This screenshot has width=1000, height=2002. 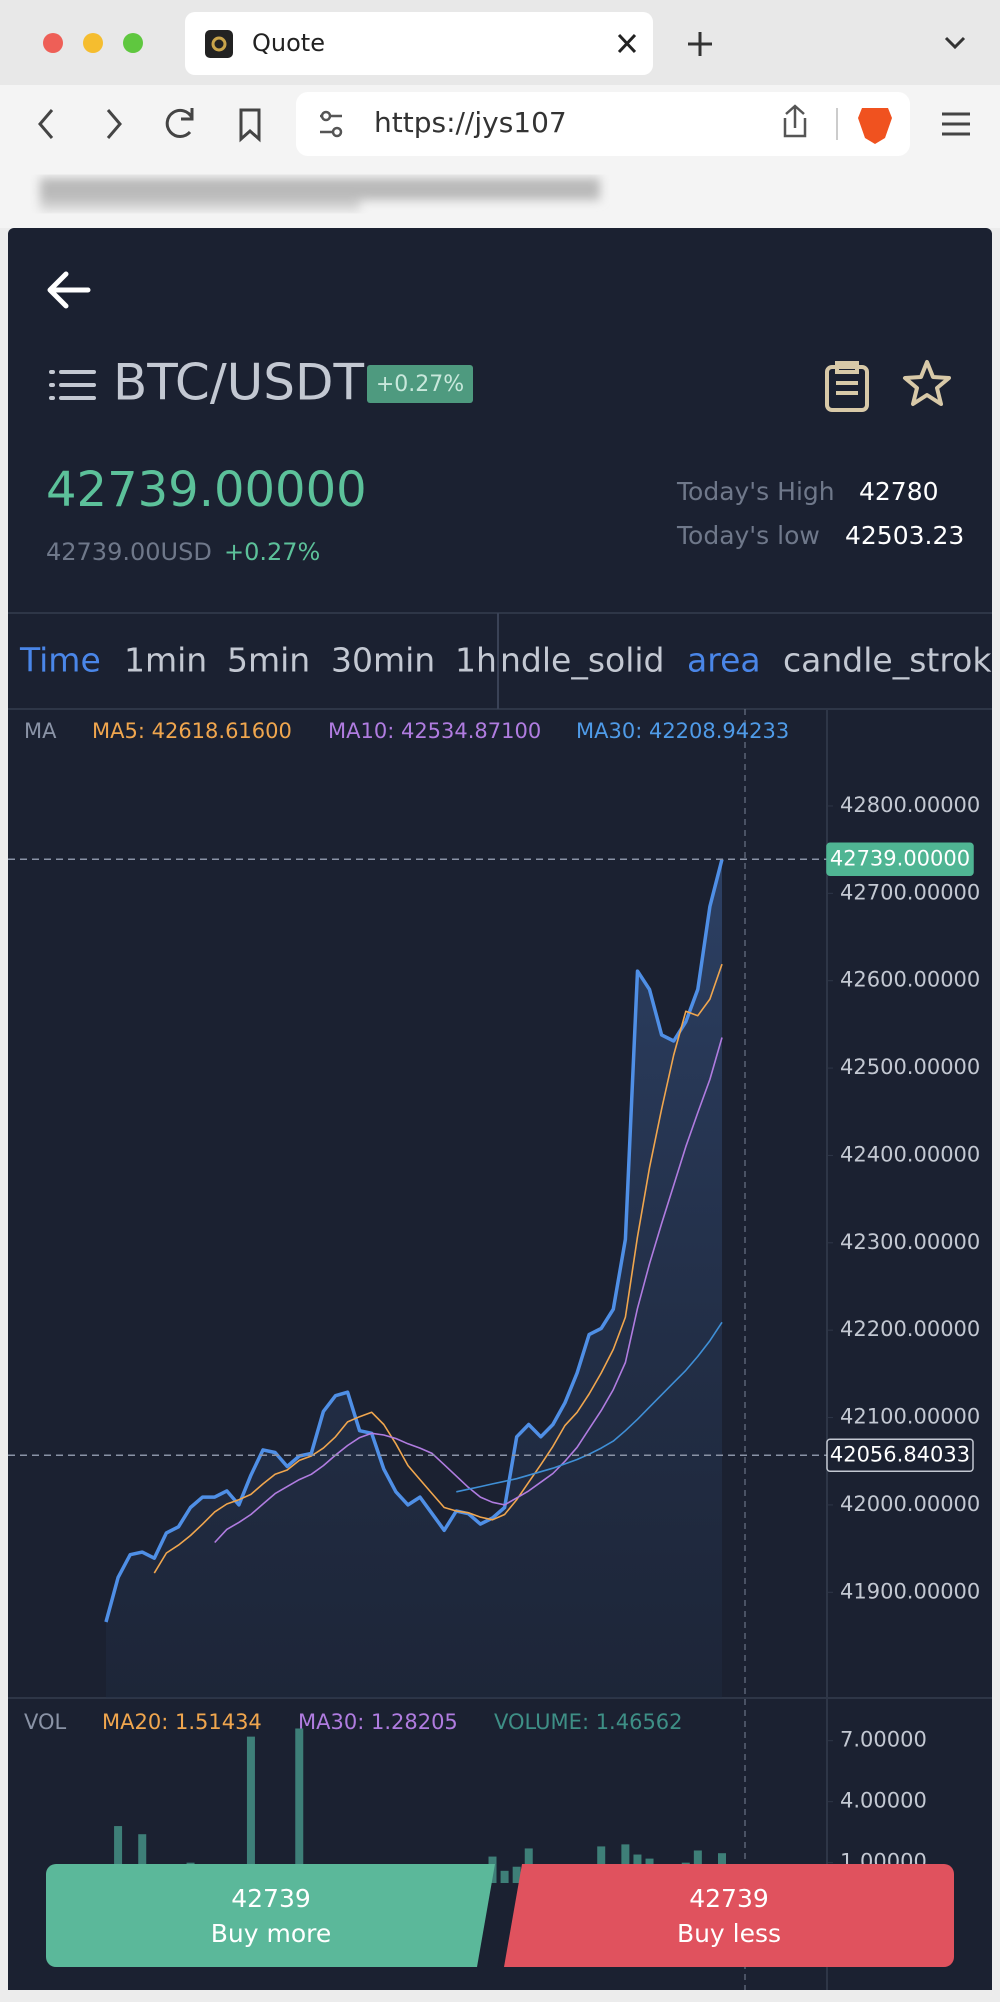 What do you see at coordinates (955, 43) in the screenshot?
I see `tab-menu` at bounding box center [955, 43].